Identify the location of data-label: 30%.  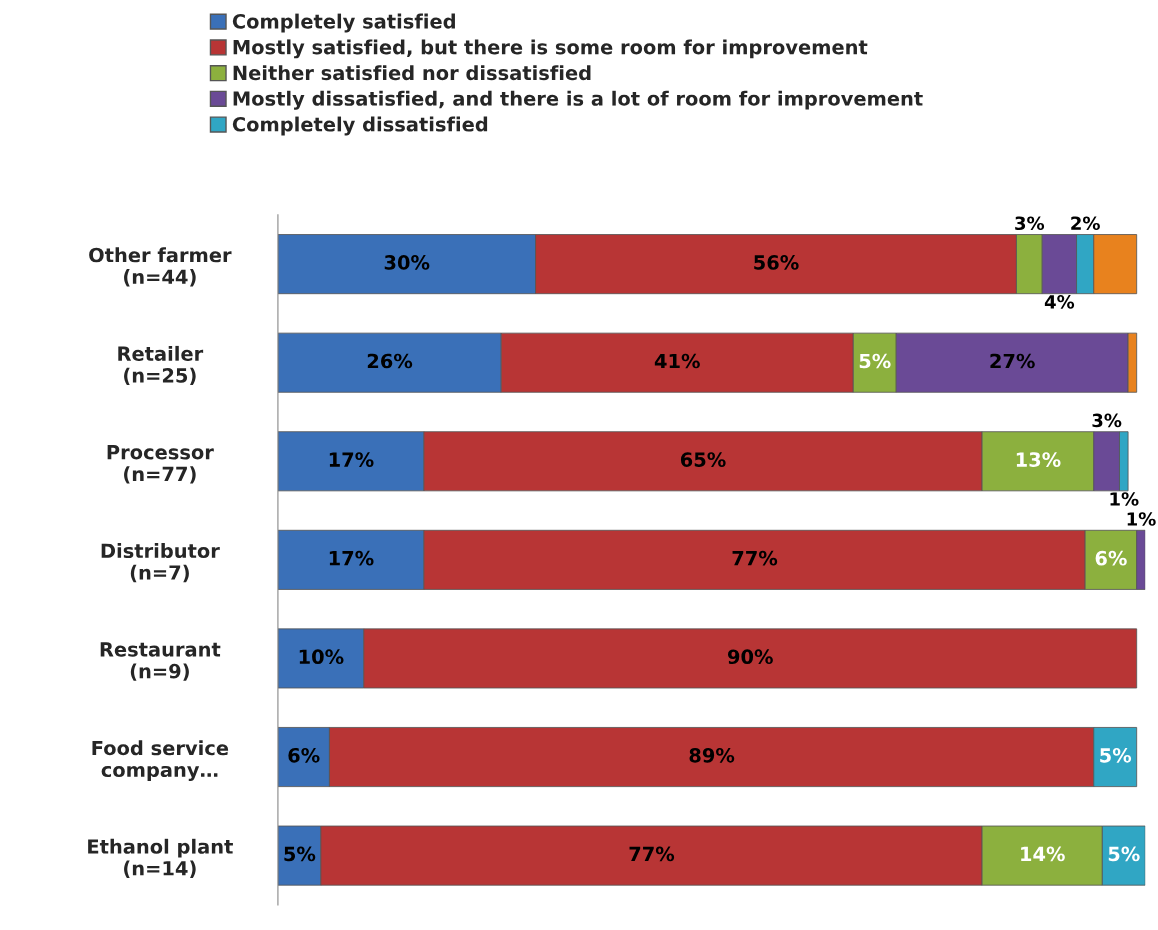
(407, 262).